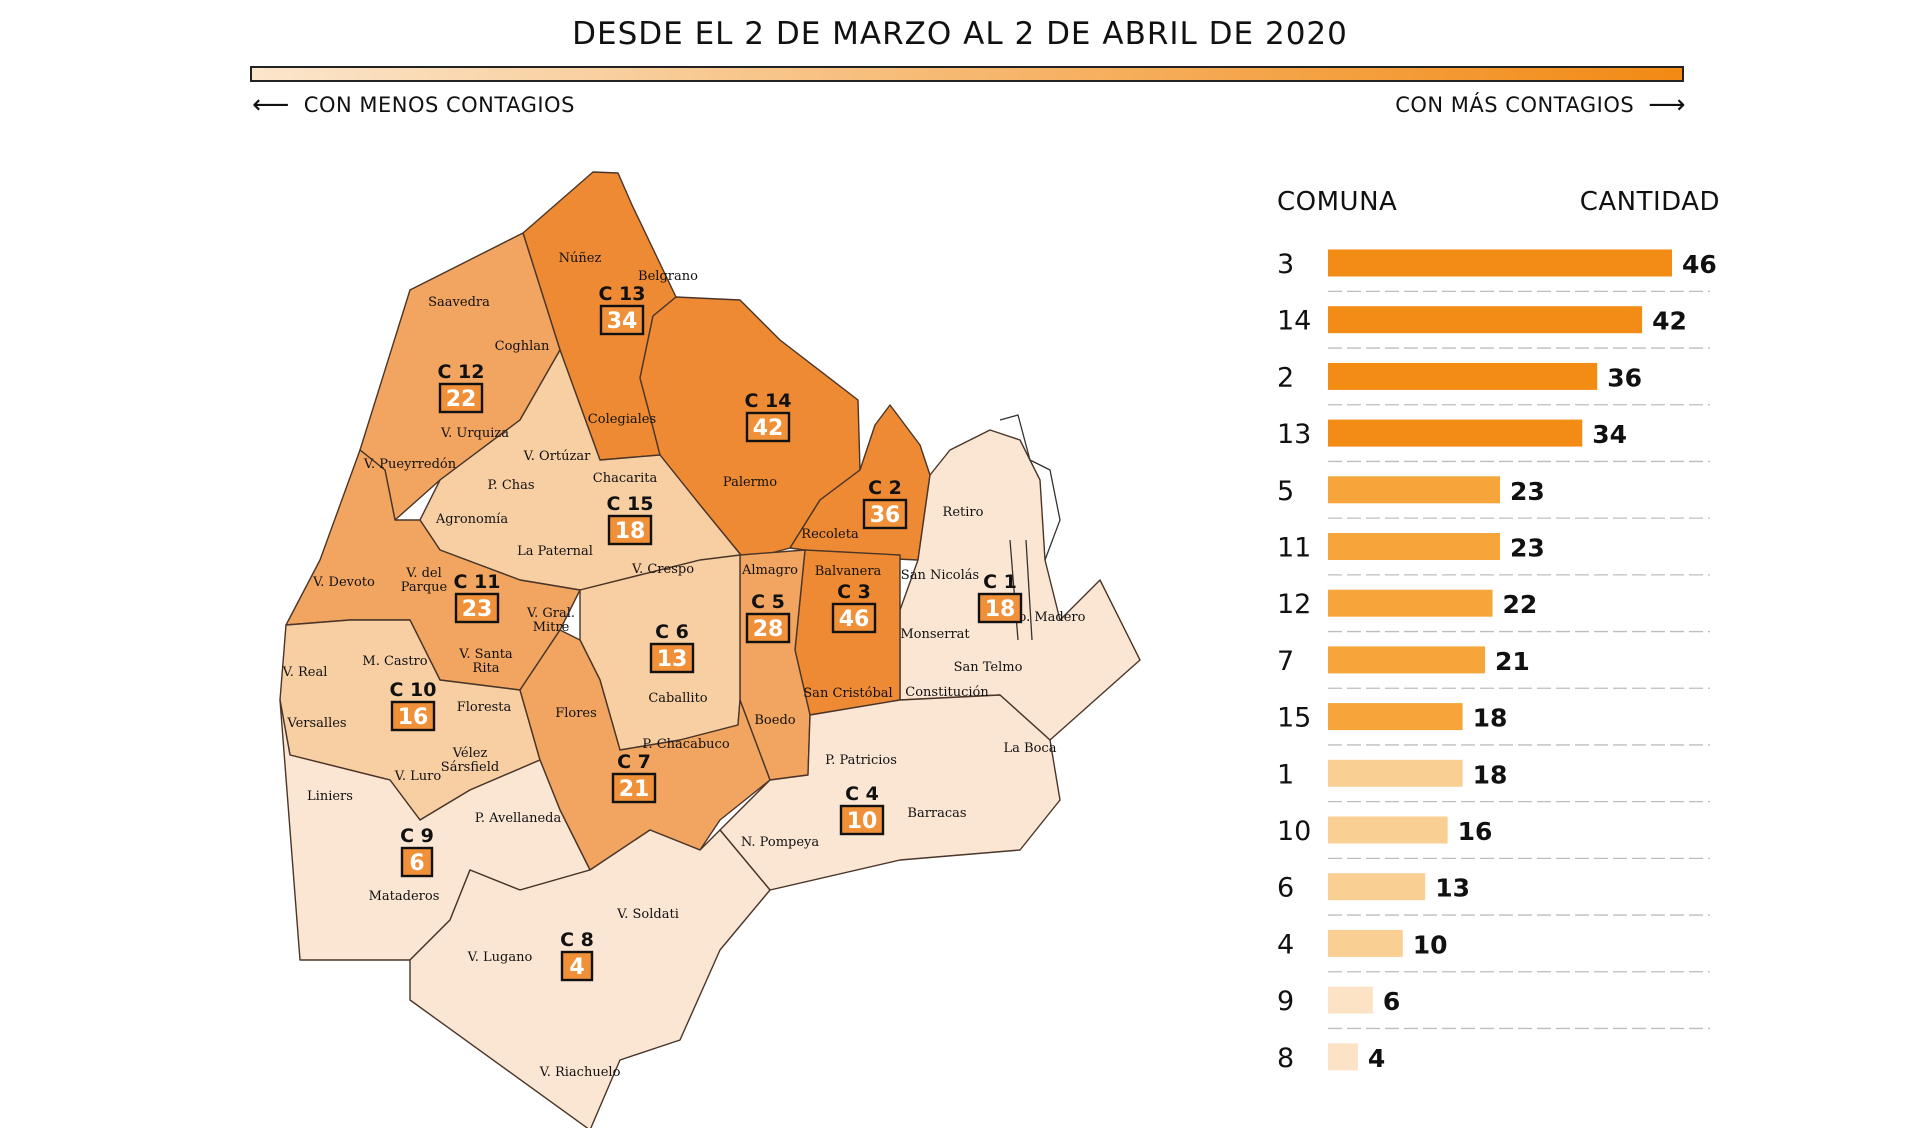 Image resolution: width=1920 pixels, height=1128 pixels. What do you see at coordinates (1294, 321) in the screenshot?
I see `bar-label-14: 14` at bounding box center [1294, 321].